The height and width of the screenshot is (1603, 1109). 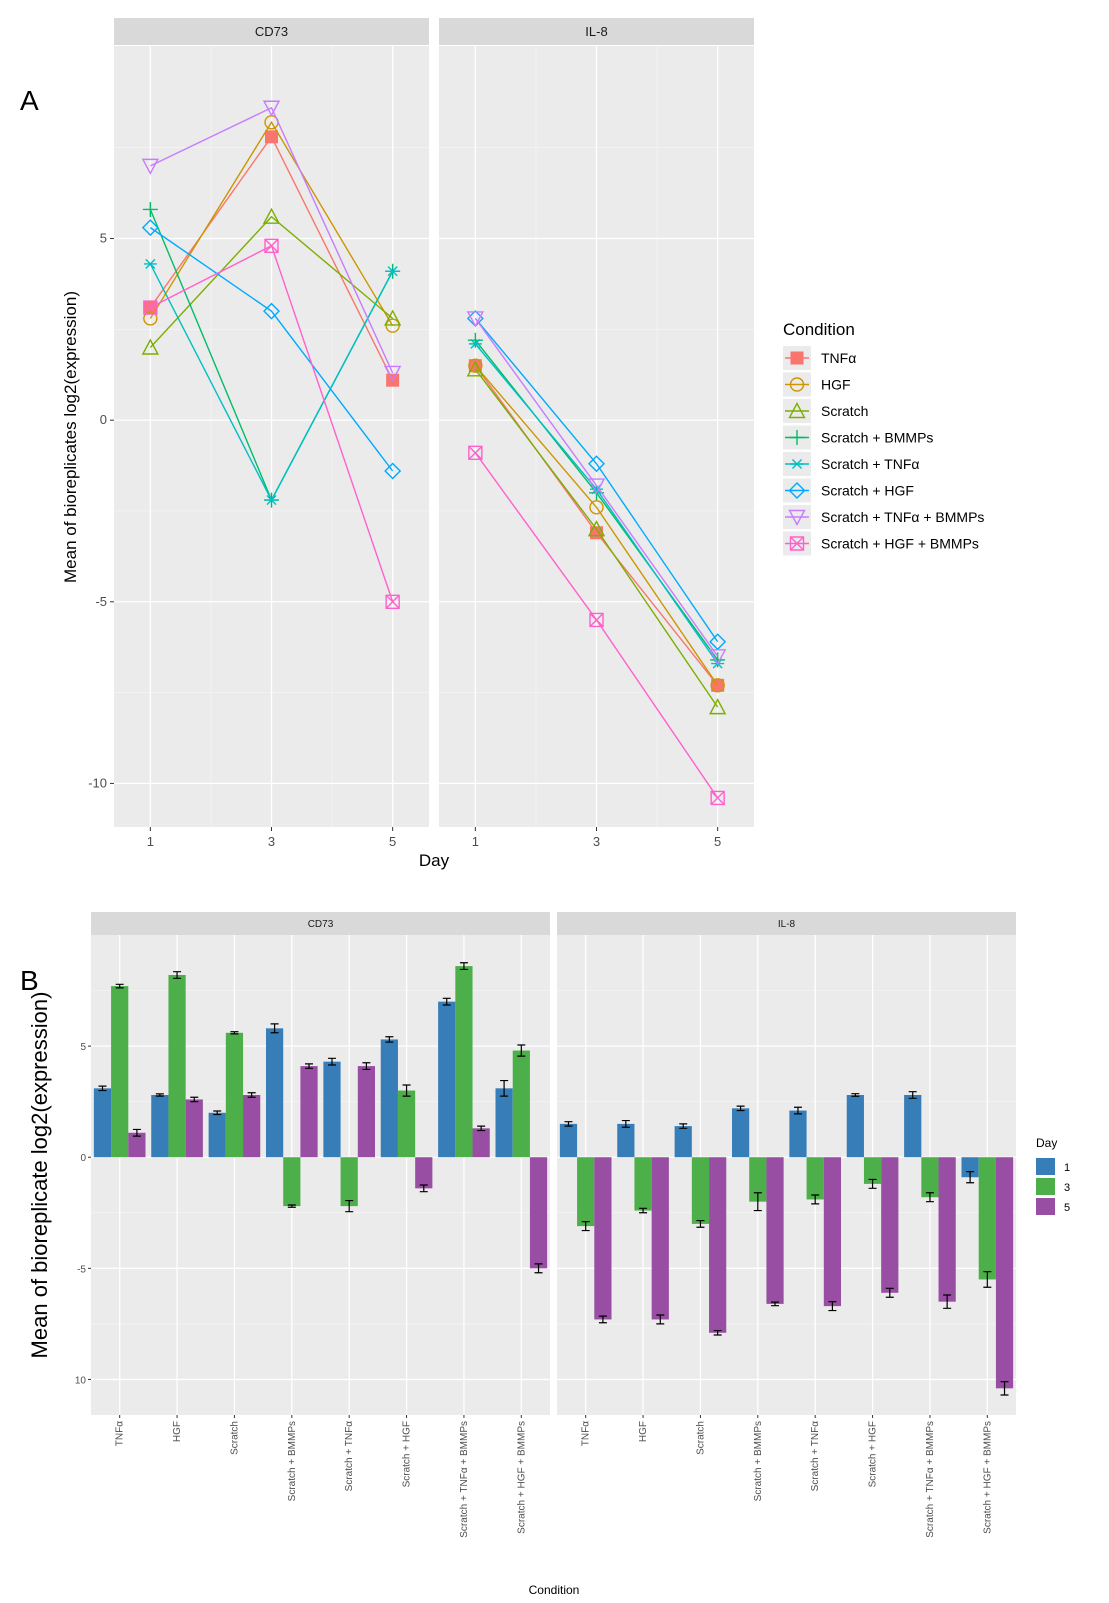 I want to click on bar-day-1-scratch-tnf-bmmps-cd73, so click(x=447, y=1079).